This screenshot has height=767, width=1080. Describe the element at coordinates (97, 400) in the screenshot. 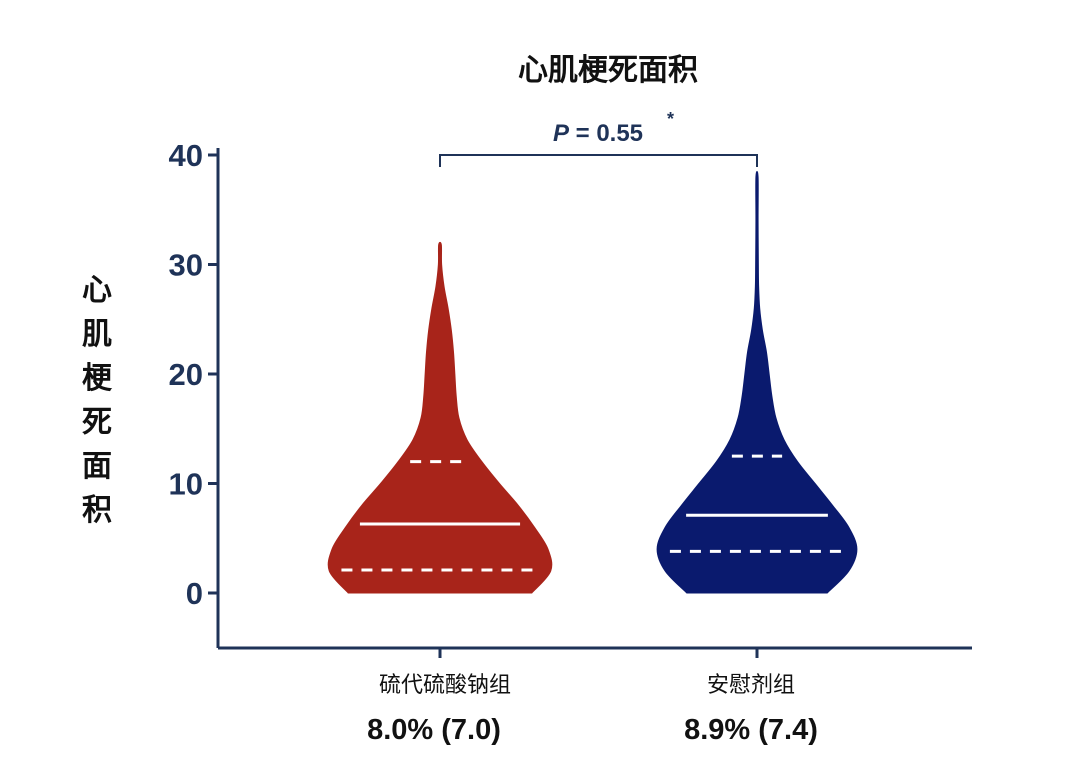

I see `y-axis-label: 心肌梗死面积` at that location.